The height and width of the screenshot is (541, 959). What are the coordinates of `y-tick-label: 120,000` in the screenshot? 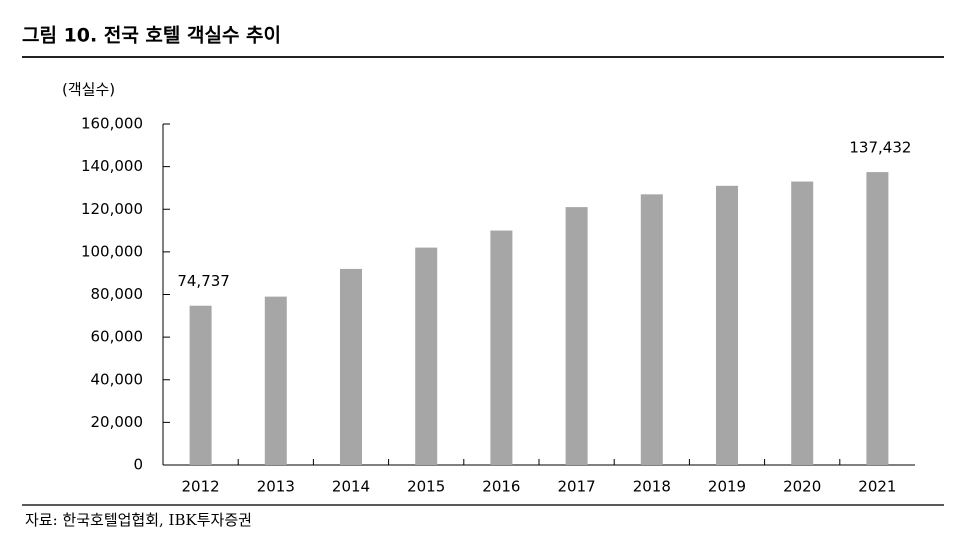 It's located at (112, 209).